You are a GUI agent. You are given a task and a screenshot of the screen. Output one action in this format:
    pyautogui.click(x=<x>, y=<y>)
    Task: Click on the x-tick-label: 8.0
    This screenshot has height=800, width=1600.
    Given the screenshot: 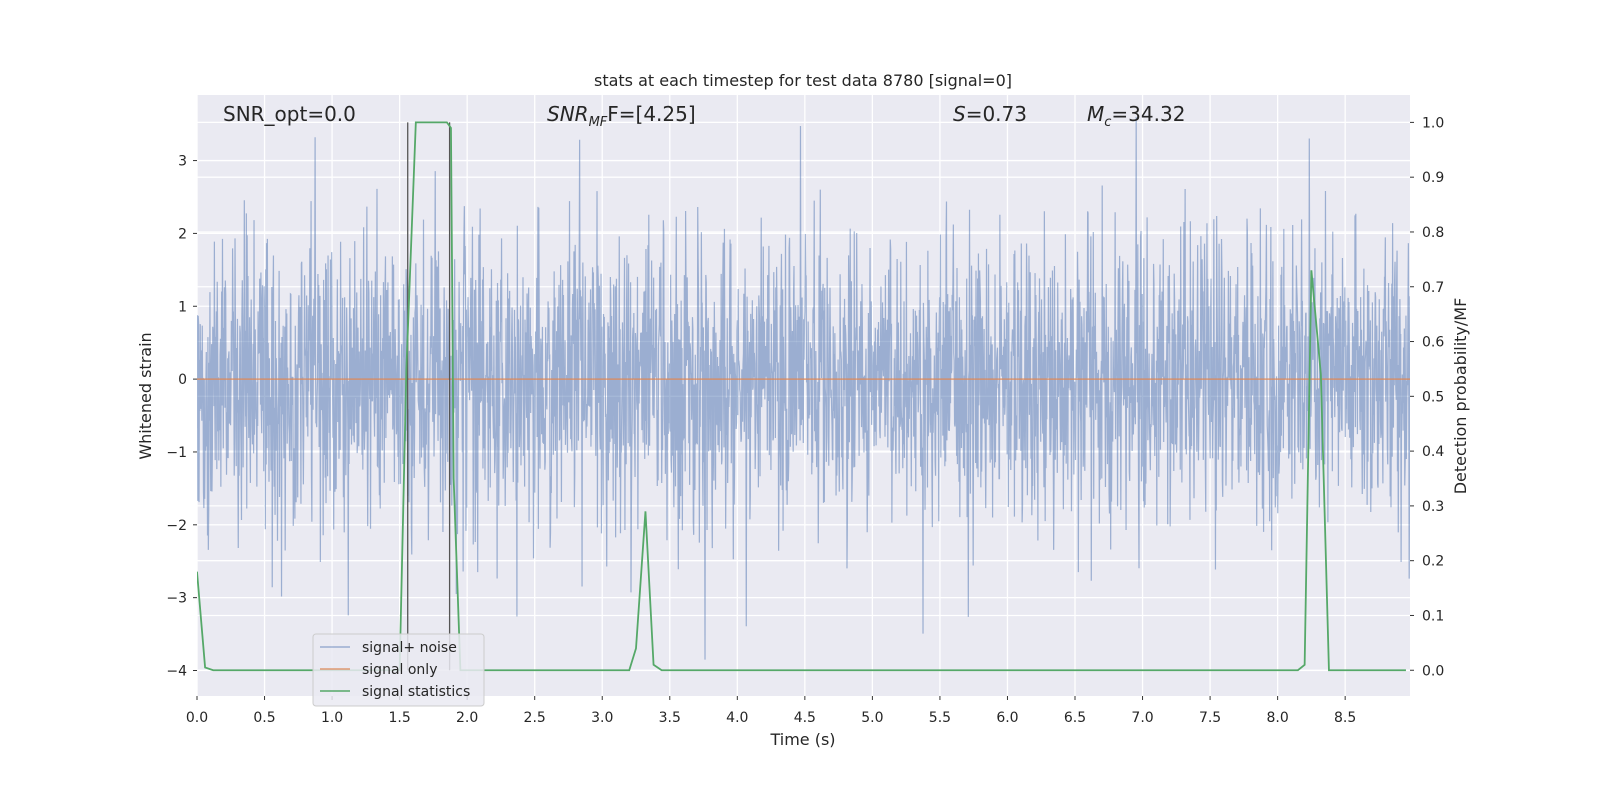 What is the action you would take?
    pyautogui.click(x=1277, y=718)
    